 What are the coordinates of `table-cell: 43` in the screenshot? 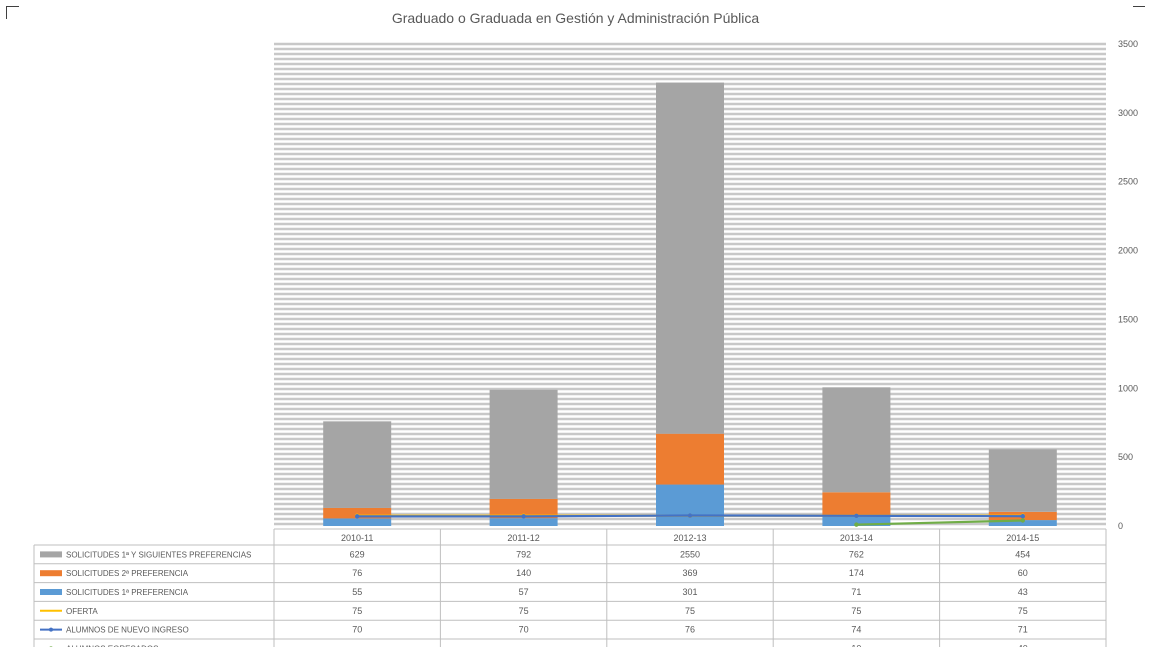 It's located at (1023, 592).